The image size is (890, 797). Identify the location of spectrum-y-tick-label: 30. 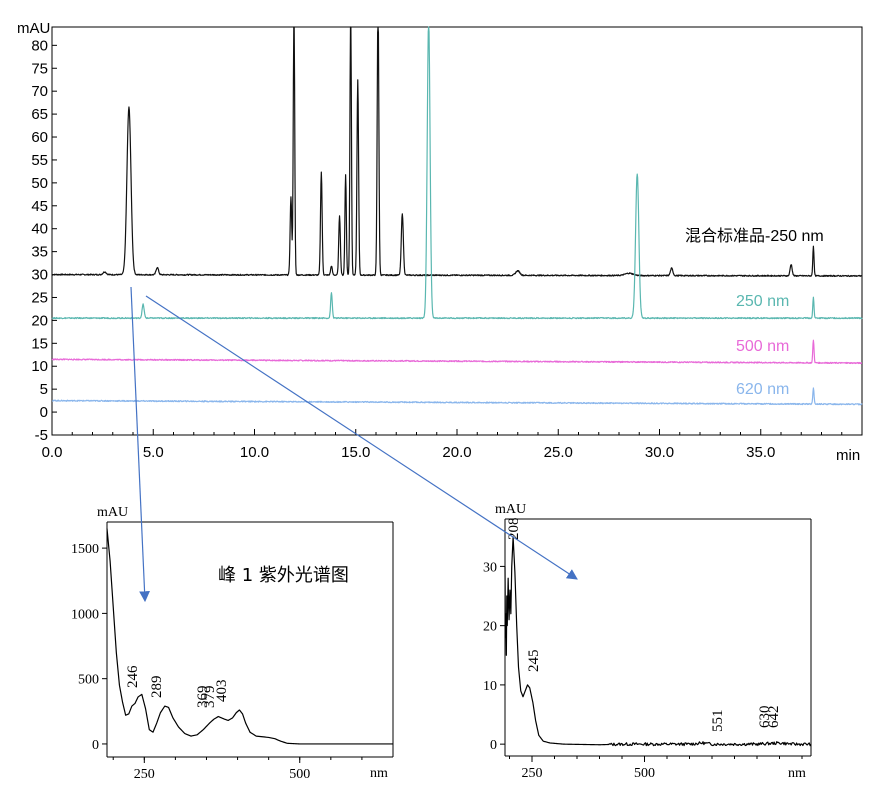
(490, 567).